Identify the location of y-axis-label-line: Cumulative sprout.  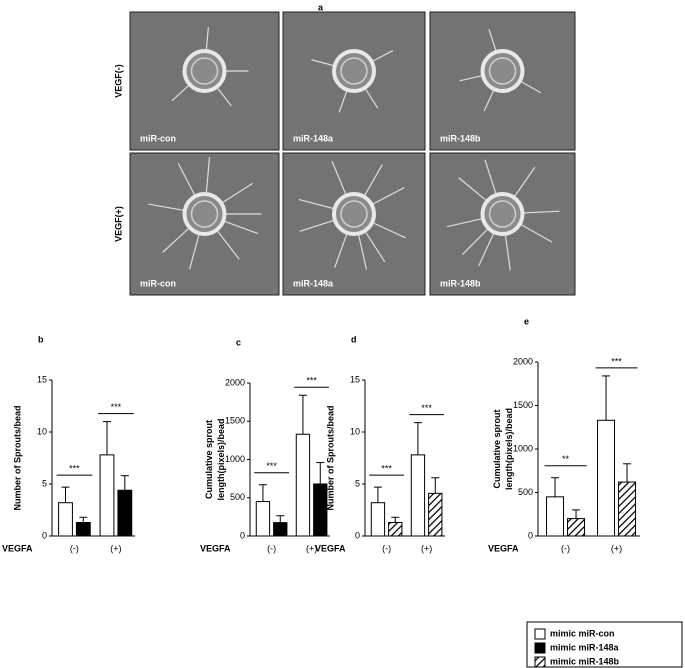
(209, 459).